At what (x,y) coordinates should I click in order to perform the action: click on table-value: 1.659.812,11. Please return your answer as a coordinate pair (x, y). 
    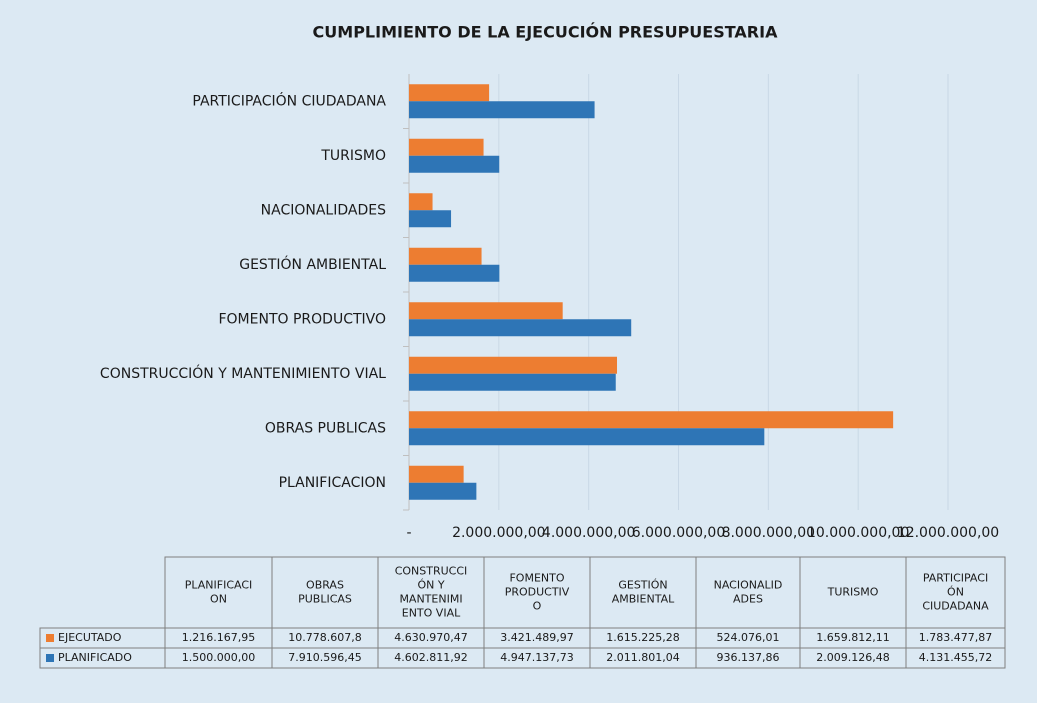
    Looking at the image, I should click on (852, 637).